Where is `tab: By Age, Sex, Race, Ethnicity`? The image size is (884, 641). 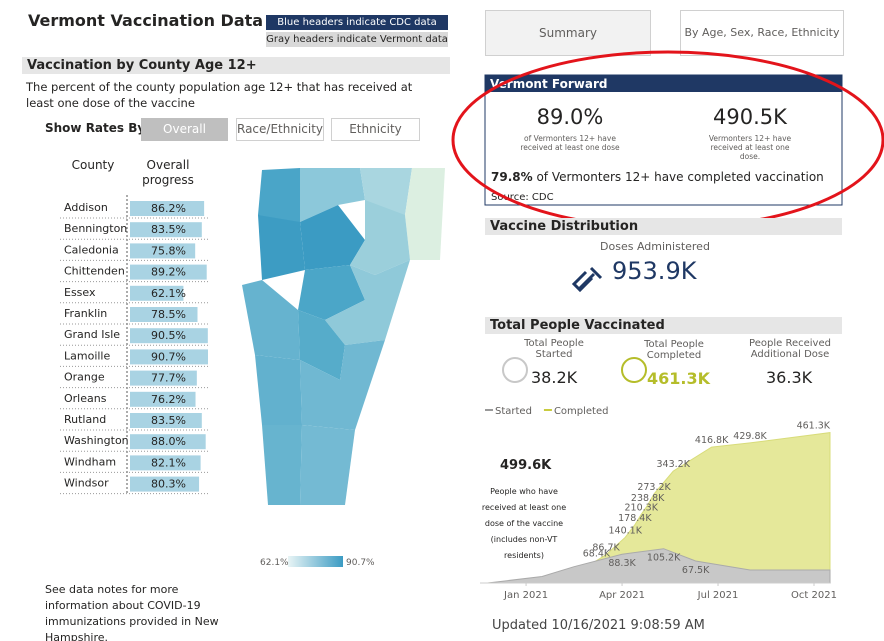 tab: By Age, Sex, Race, Ethnicity is located at coordinates (762, 33).